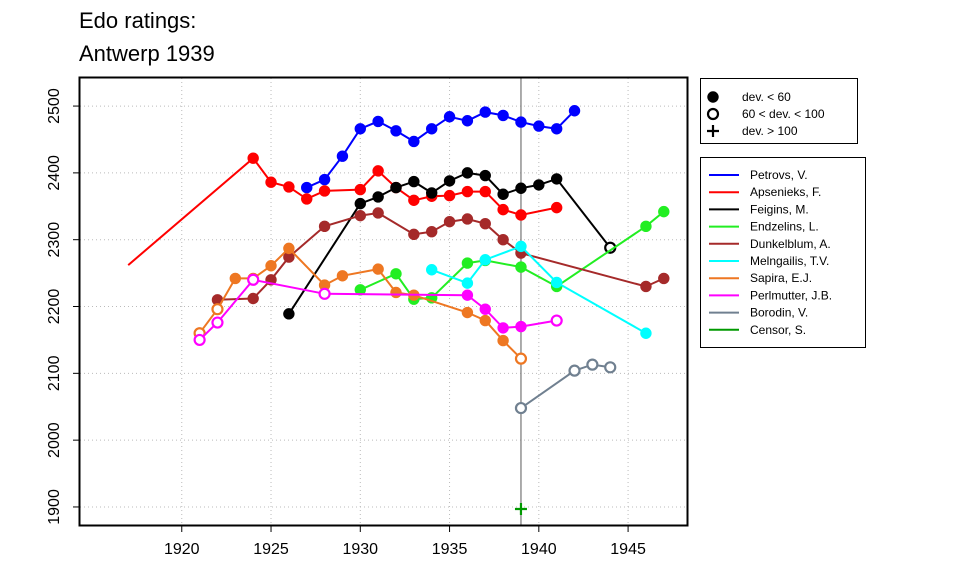 The height and width of the screenshot is (576, 960). Describe the element at coordinates (785, 192) in the screenshot. I see `legend-label: Apsenieks, F.` at that location.